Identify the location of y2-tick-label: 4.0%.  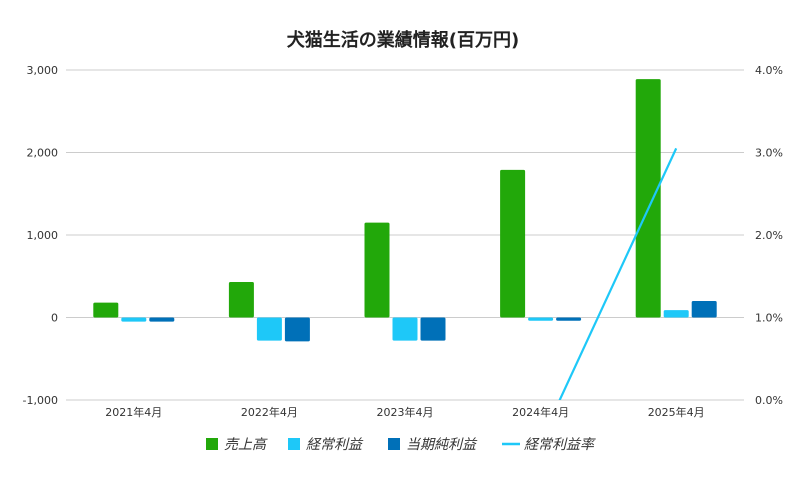
(769, 70).